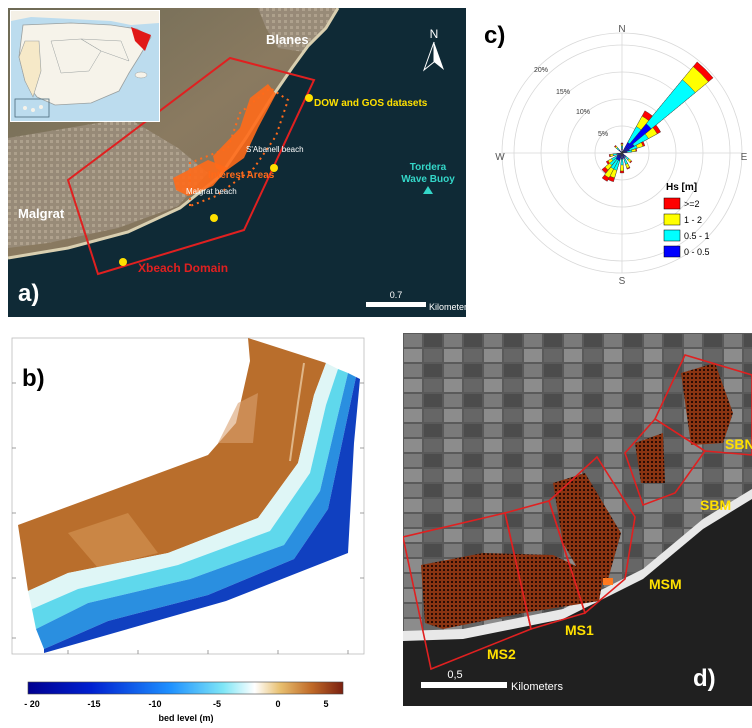 The image size is (752, 728). I want to click on label-buoy-1: Tordera, so click(428, 167).